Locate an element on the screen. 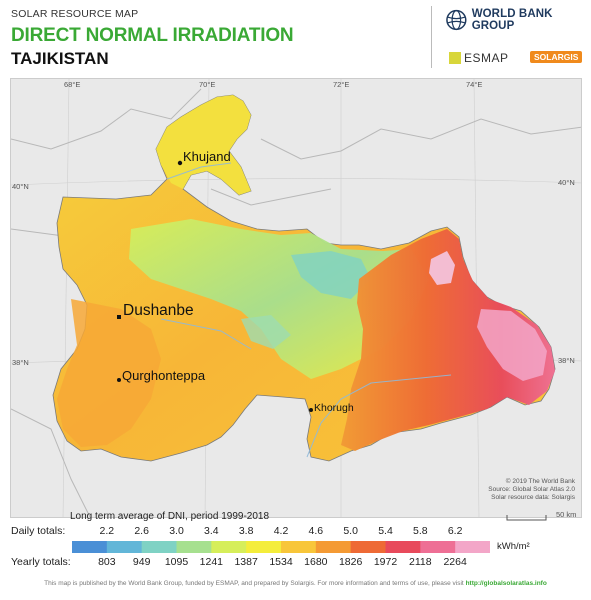  lon-label-70: 70°E is located at coordinates (207, 84).